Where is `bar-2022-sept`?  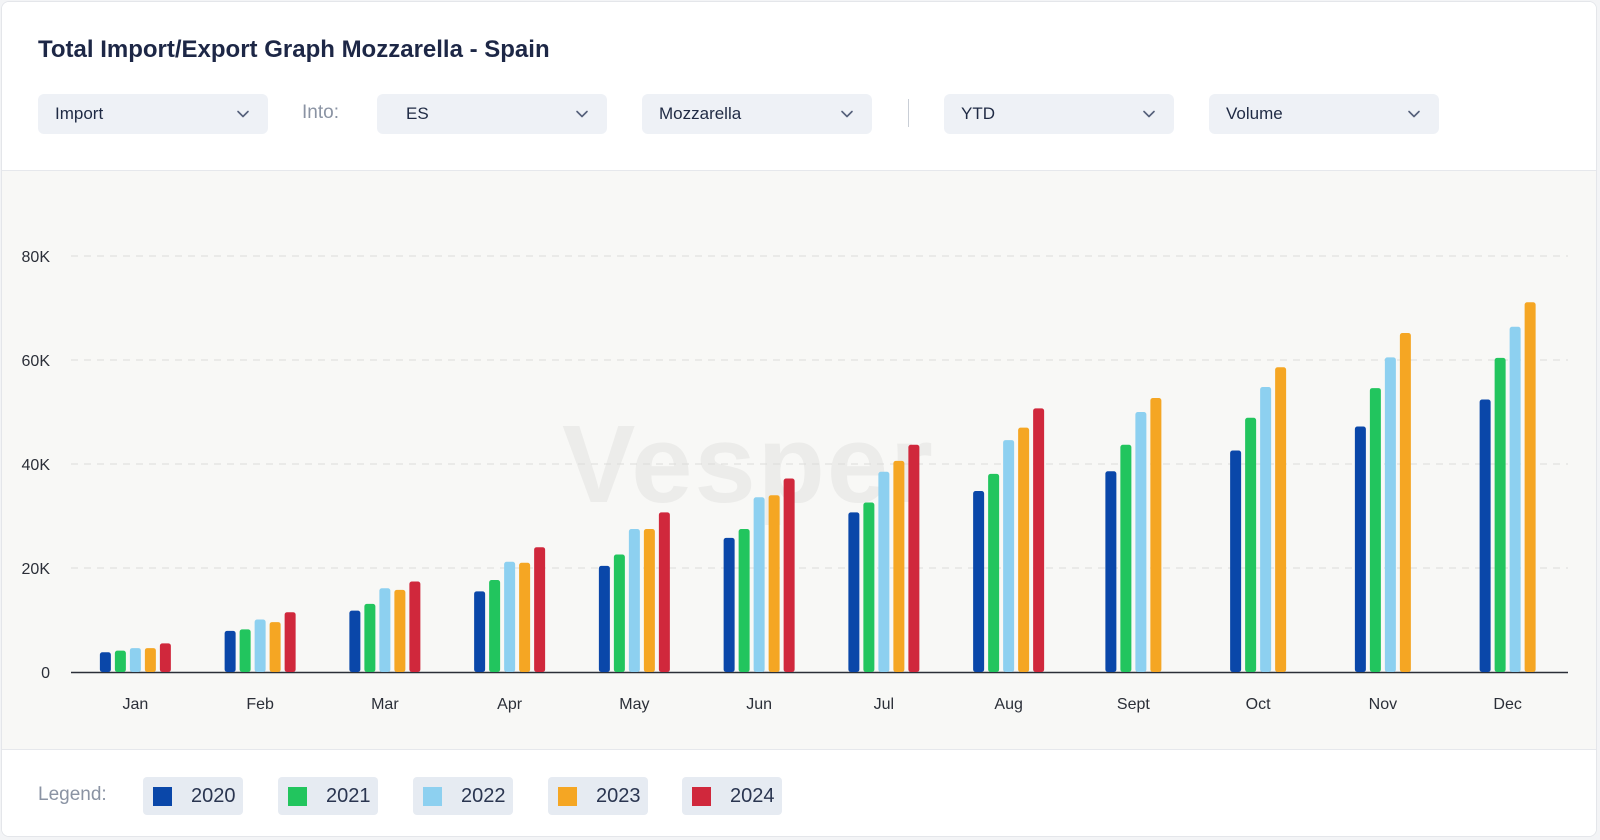
bar-2022-sept is located at coordinates (1141, 542).